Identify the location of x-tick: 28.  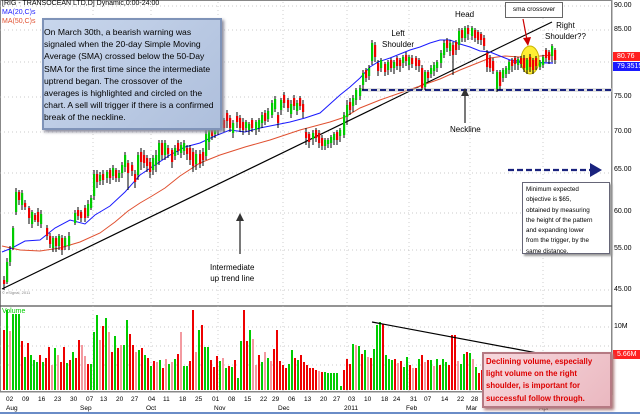
(475, 399).